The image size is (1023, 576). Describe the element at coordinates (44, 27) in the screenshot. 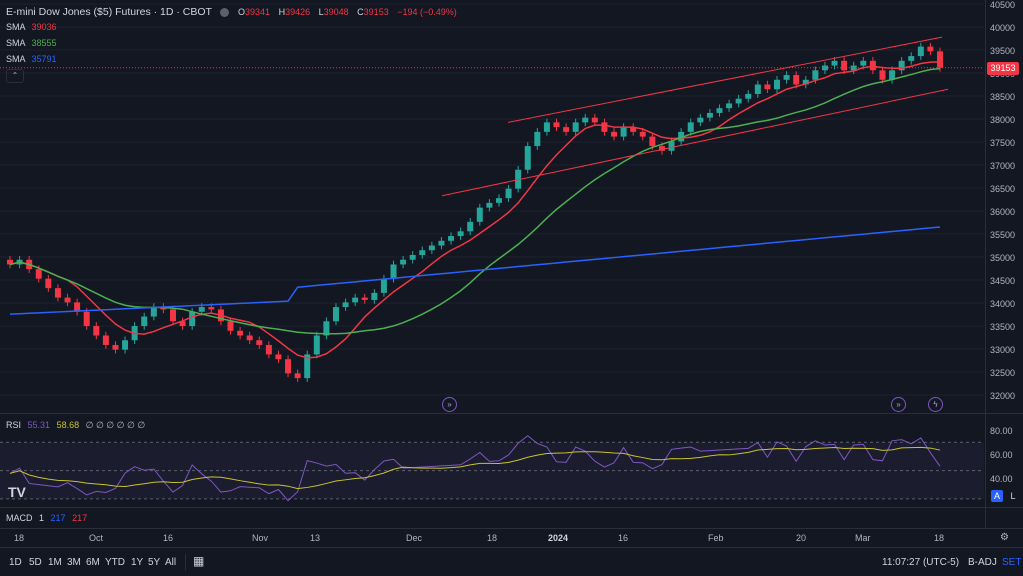

I see `sma-value: 39036` at that location.